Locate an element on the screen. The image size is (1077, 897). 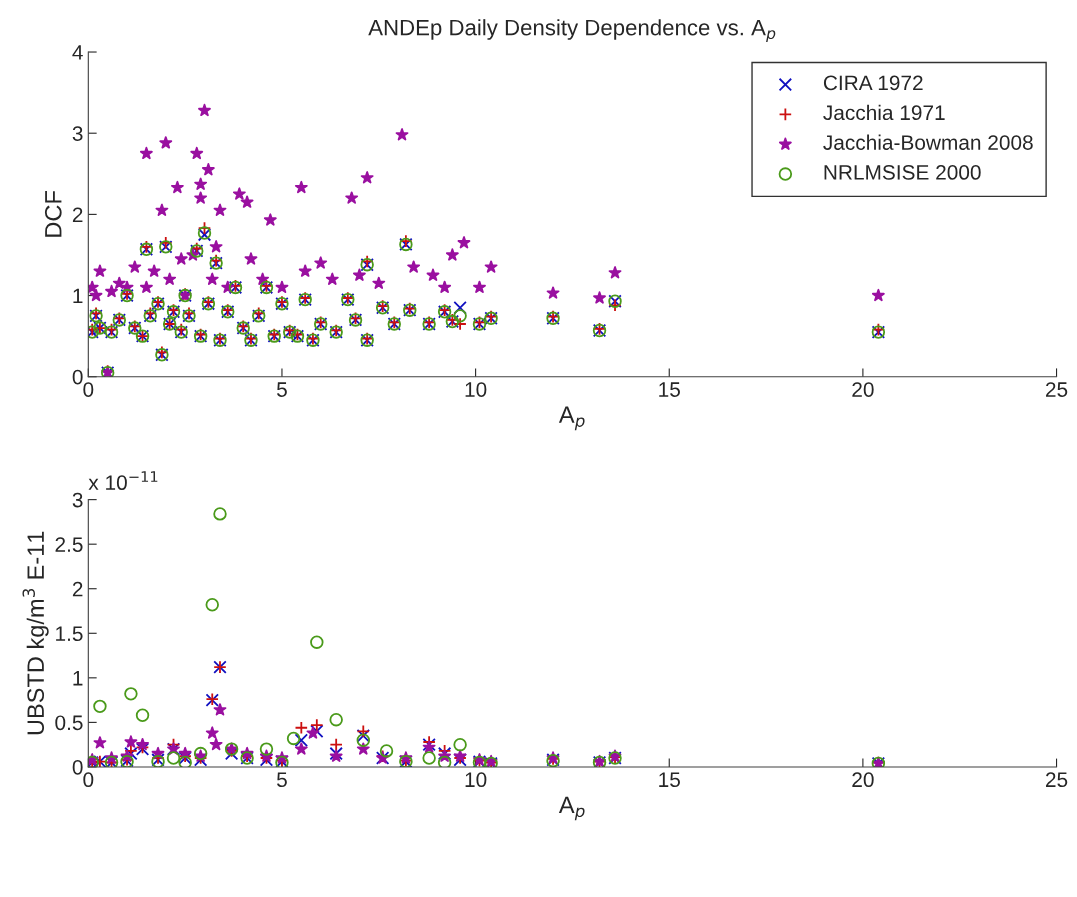
y-axis-title: DCF is located at coordinates (53, 214).